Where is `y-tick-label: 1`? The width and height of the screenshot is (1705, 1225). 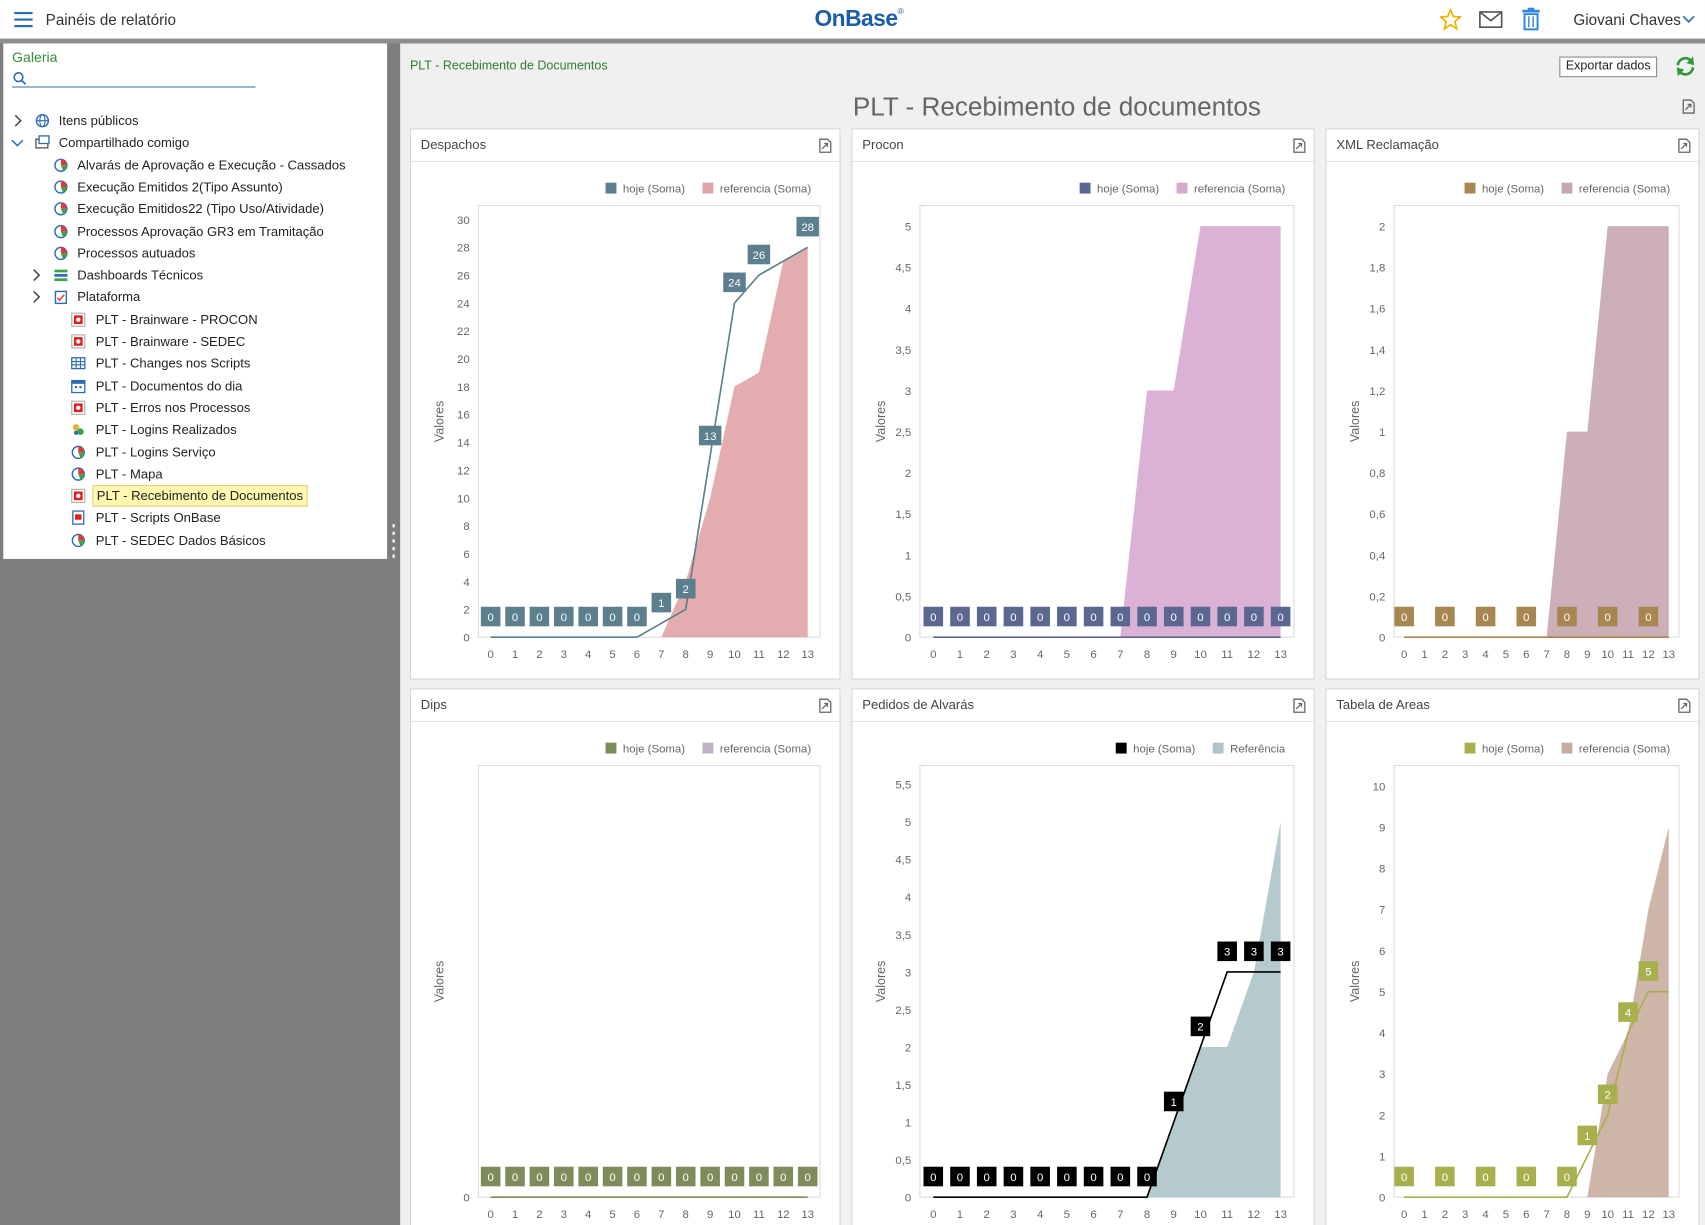
y-tick-label: 1 is located at coordinates (1382, 433).